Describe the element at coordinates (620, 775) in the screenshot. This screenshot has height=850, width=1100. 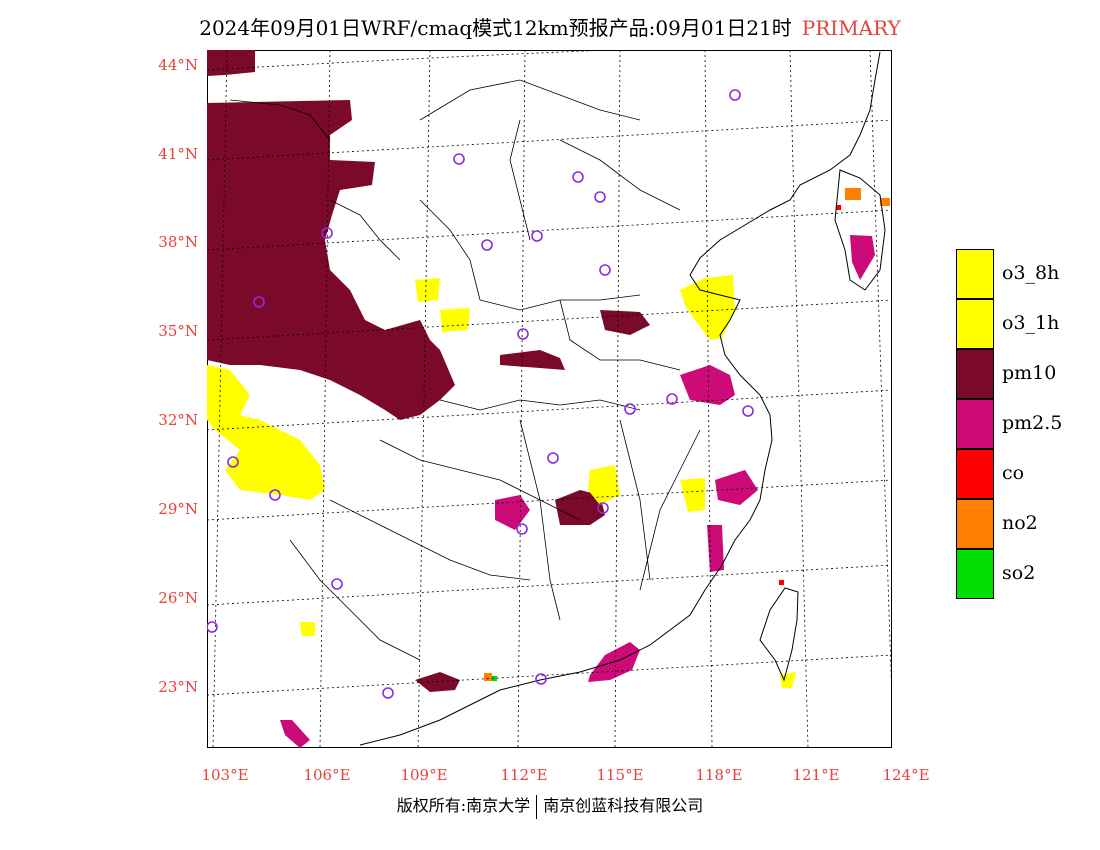
I see `lon-label-115e: 115°E` at that location.